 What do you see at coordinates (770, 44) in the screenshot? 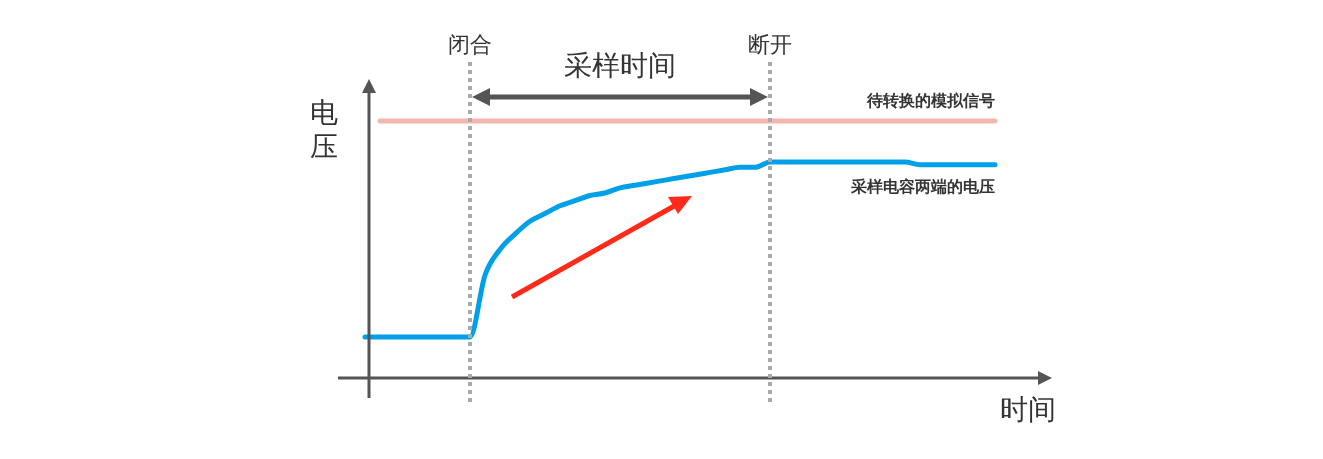
I see `text: 断开` at bounding box center [770, 44].